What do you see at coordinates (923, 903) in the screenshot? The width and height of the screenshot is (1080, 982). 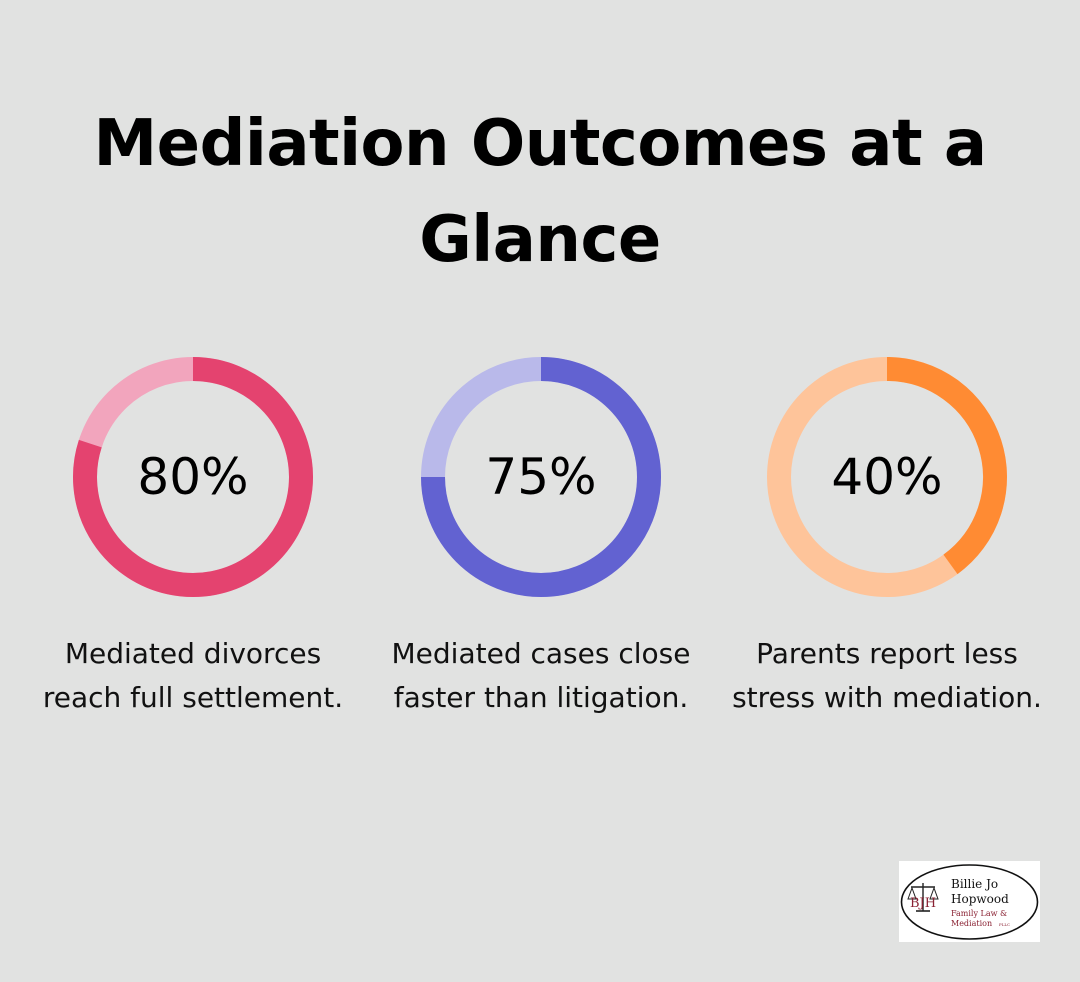 I see `logo-monogram: BJH` at bounding box center [923, 903].